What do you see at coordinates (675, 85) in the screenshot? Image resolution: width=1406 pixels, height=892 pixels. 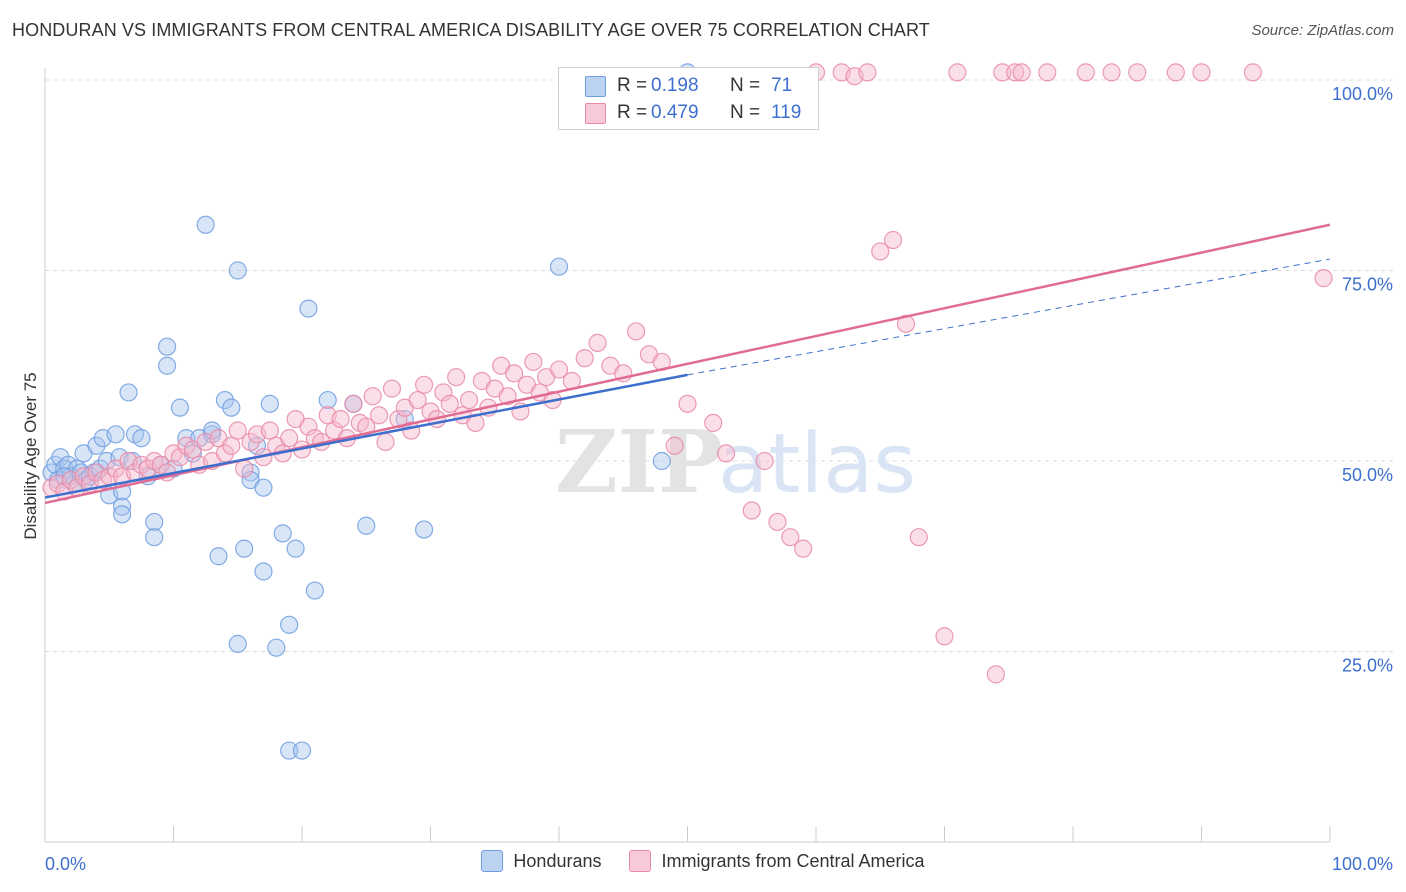 I see `stats-r-value: 0.198` at bounding box center [675, 85].